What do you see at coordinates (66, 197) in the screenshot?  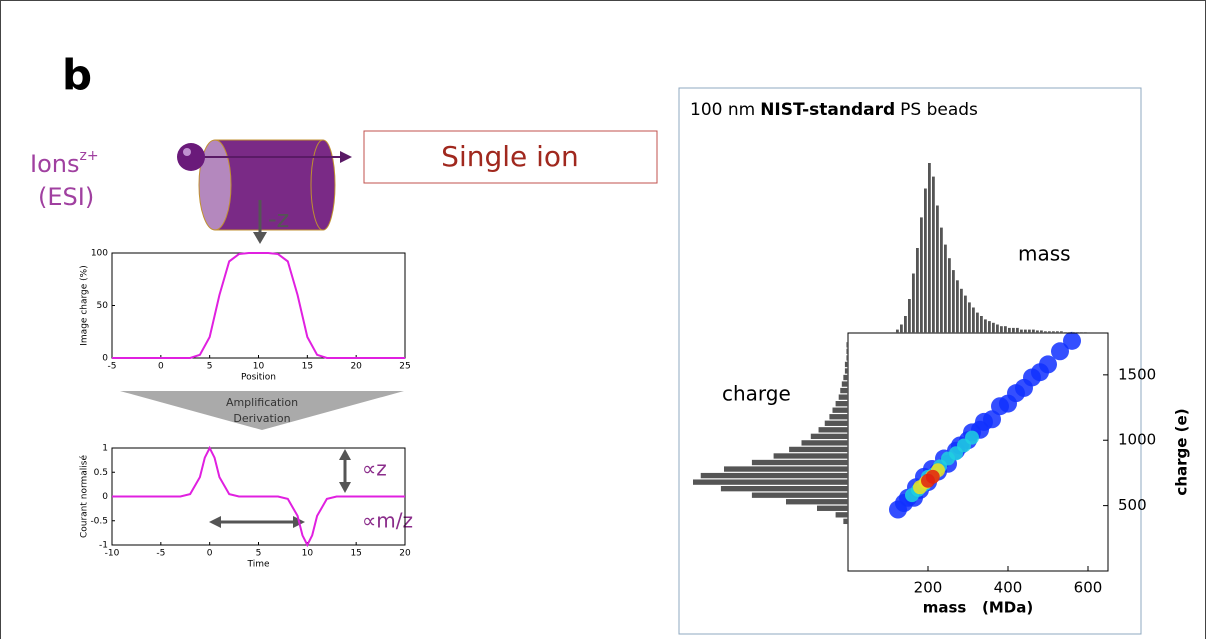 I see `source-label: (ESI)` at bounding box center [66, 197].